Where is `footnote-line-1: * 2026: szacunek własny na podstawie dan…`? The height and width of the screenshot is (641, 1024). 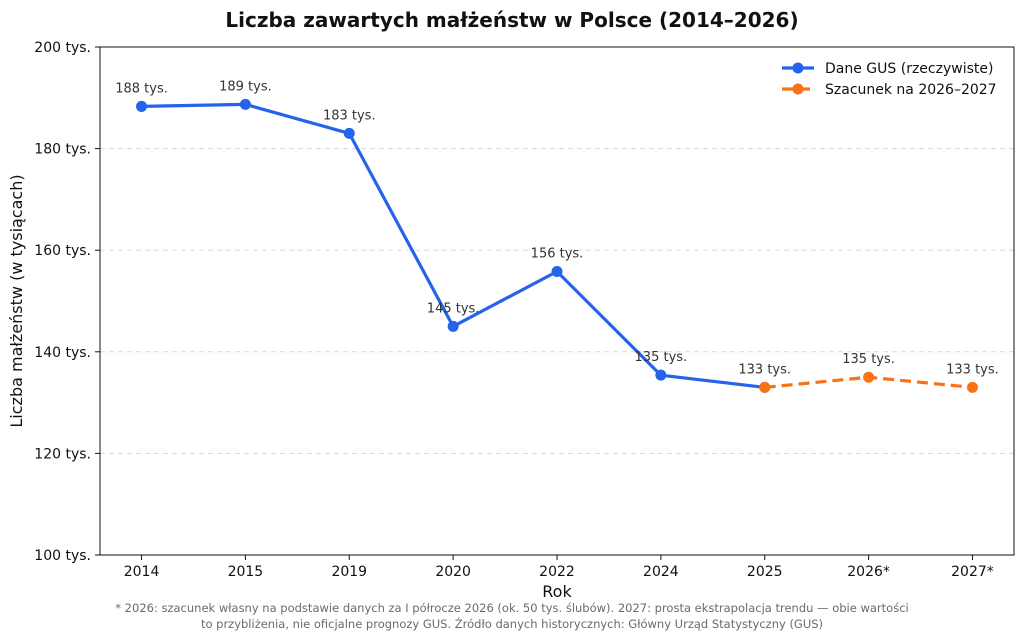 footnote-line-1: * 2026: szacunek własny na podstawie dan… is located at coordinates (512, 608).